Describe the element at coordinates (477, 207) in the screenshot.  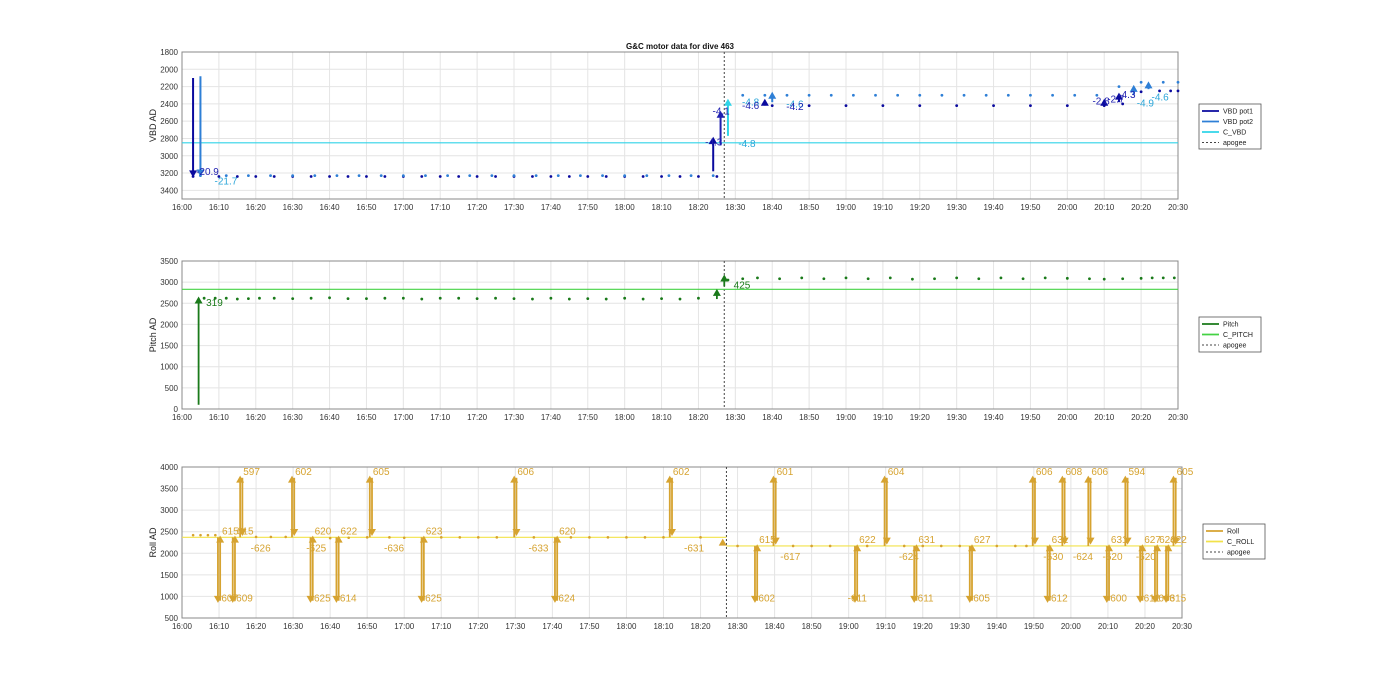
I see `x-tick-label: 17:20` at that location.